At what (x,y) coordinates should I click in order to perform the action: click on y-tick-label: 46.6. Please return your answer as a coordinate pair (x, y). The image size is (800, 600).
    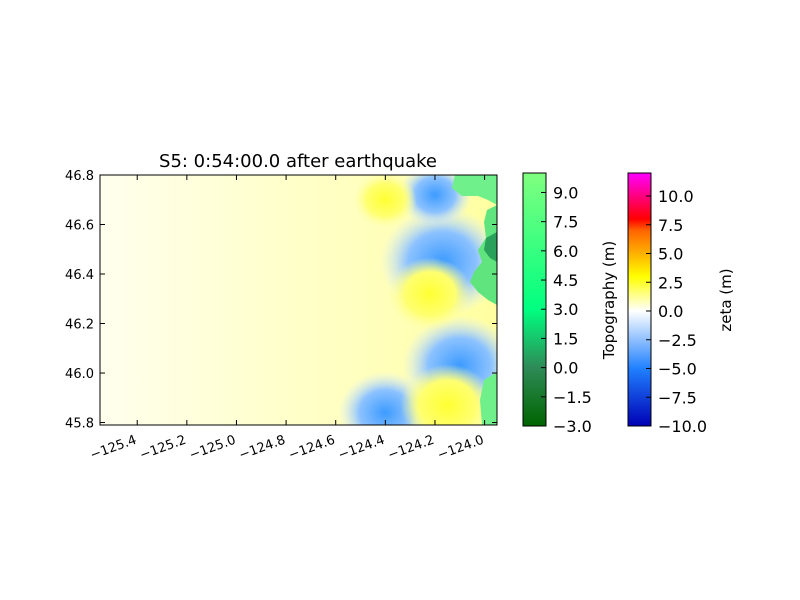
    Looking at the image, I should click on (79, 226).